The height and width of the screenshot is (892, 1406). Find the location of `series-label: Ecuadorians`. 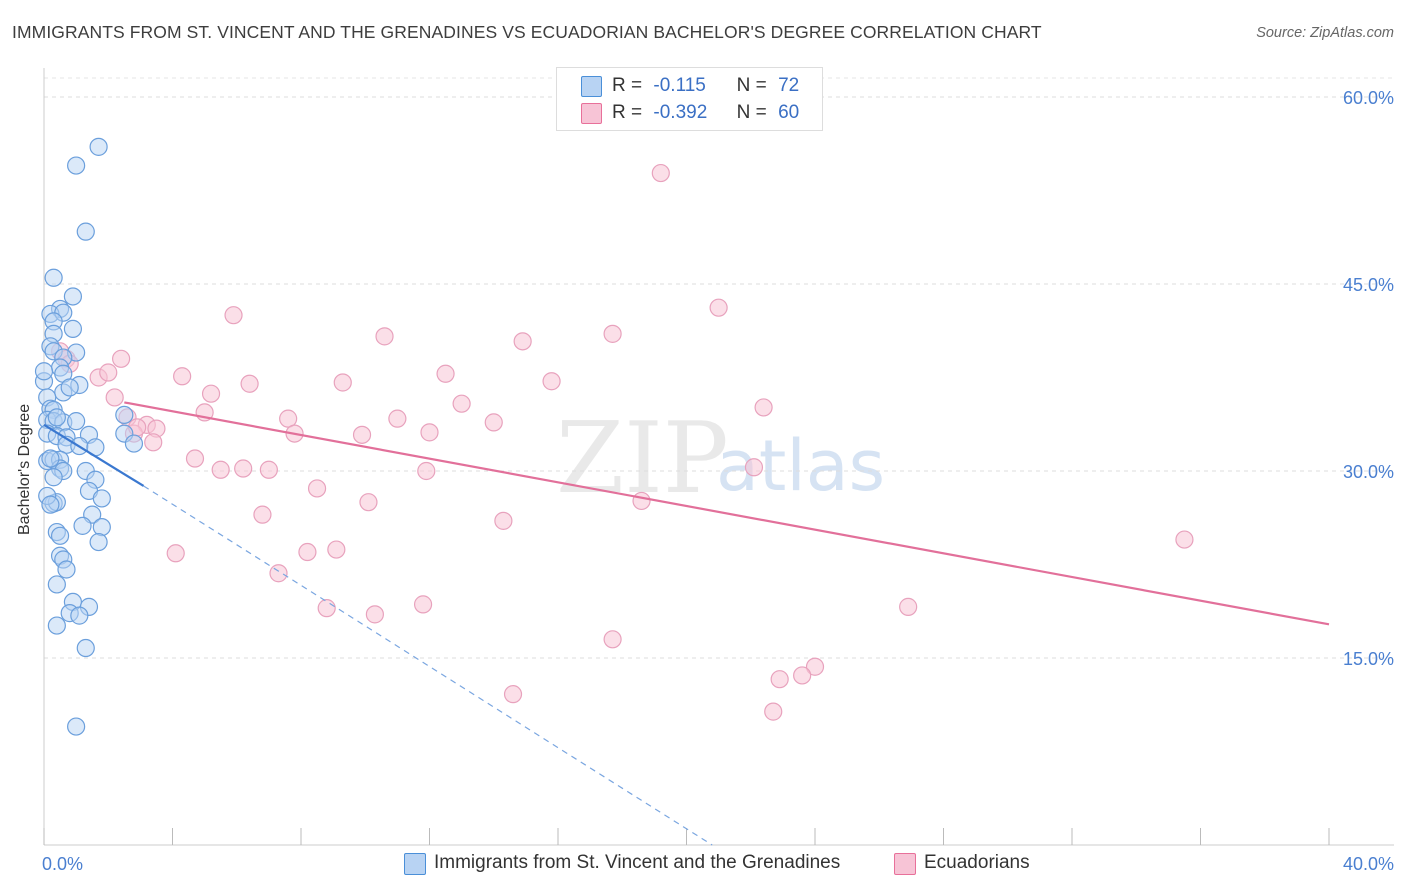

series-label: Ecuadorians is located at coordinates (977, 862).